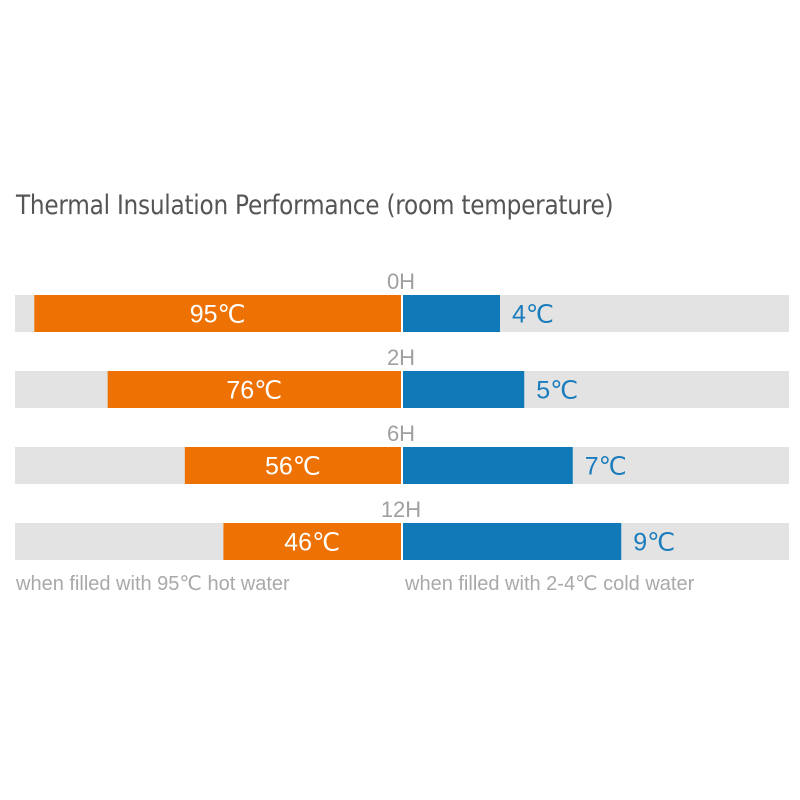 This screenshot has width=800, height=800. What do you see at coordinates (401, 281) in the screenshot?
I see `time-label: 0H` at bounding box center [401, 281].